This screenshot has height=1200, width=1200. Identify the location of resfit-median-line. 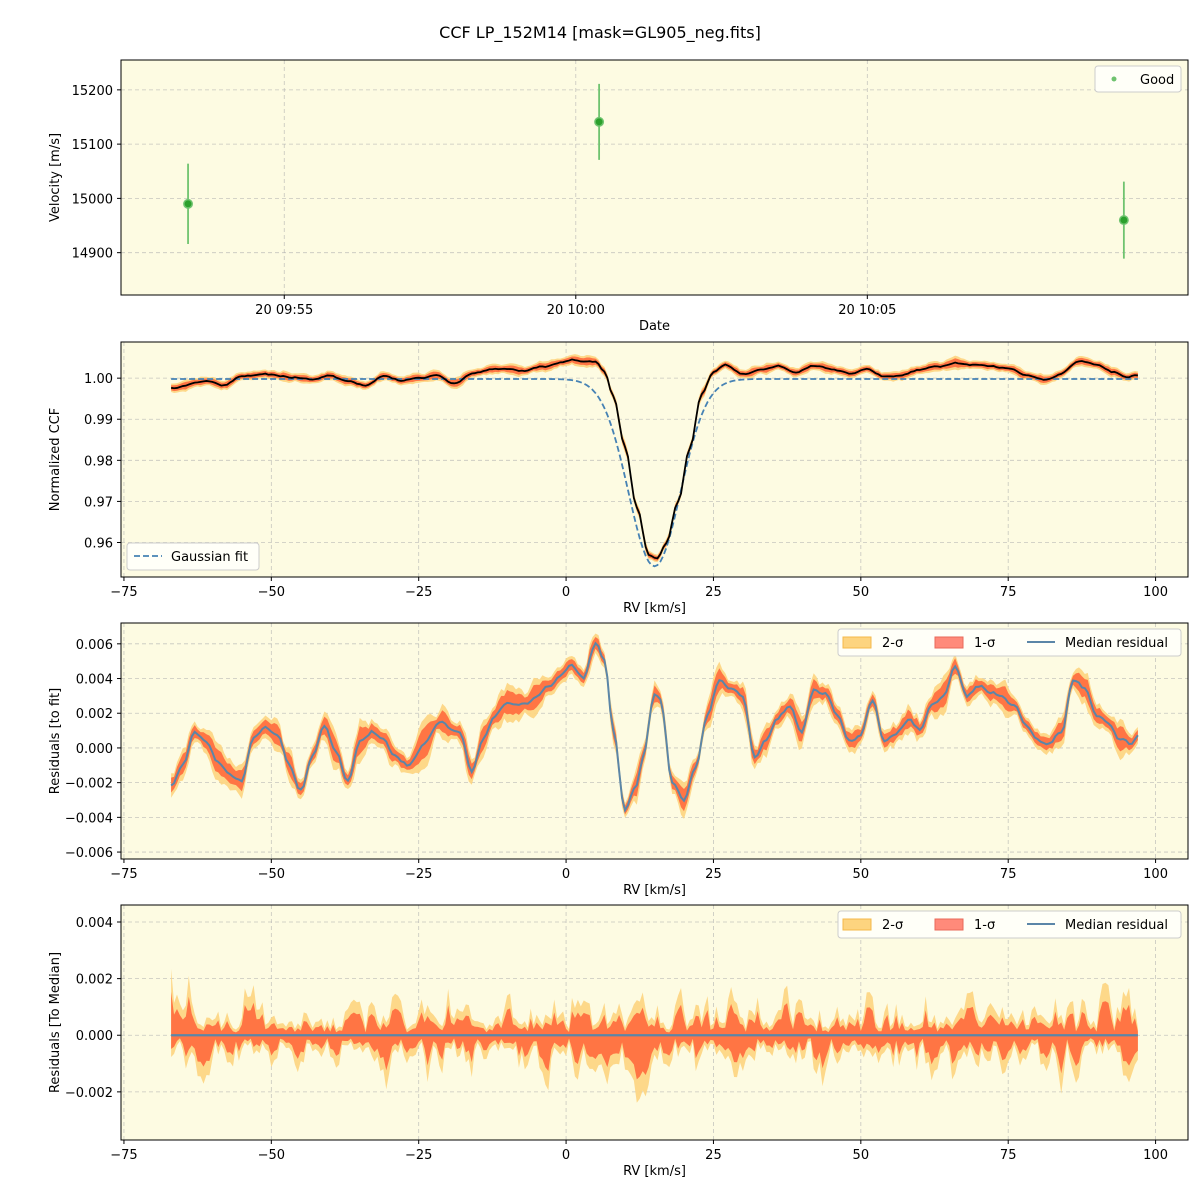
(654, 727).